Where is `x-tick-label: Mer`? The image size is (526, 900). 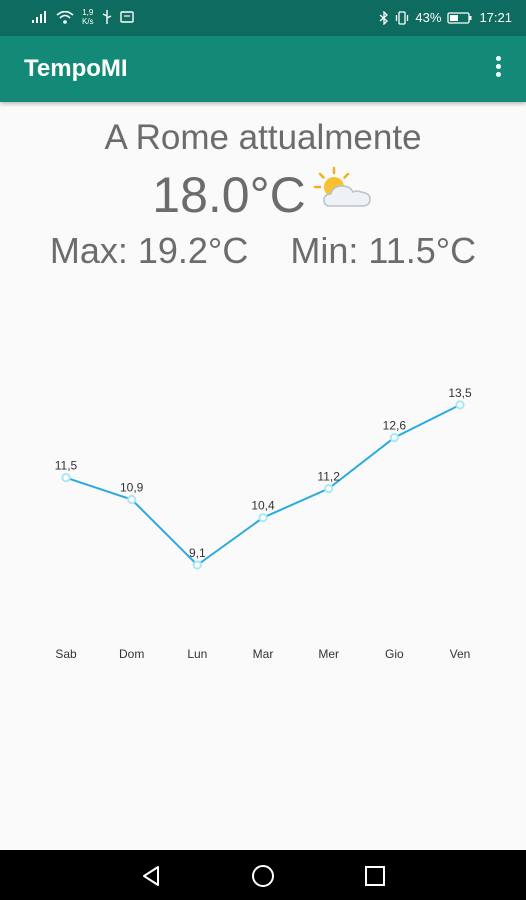
x-tick-label: Mer is located at coordinates (328, 654).